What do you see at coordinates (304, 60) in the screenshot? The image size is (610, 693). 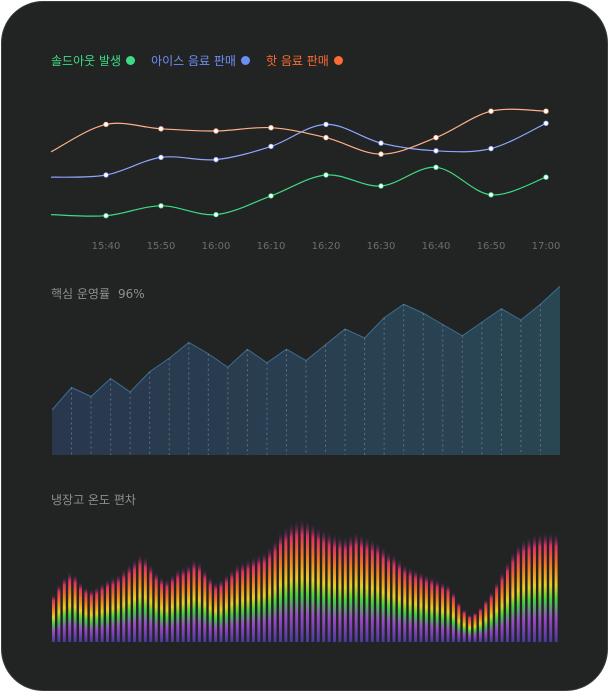 I see `legend-item-hot: 핫 음료 판매` at bounding box center [304, 60].